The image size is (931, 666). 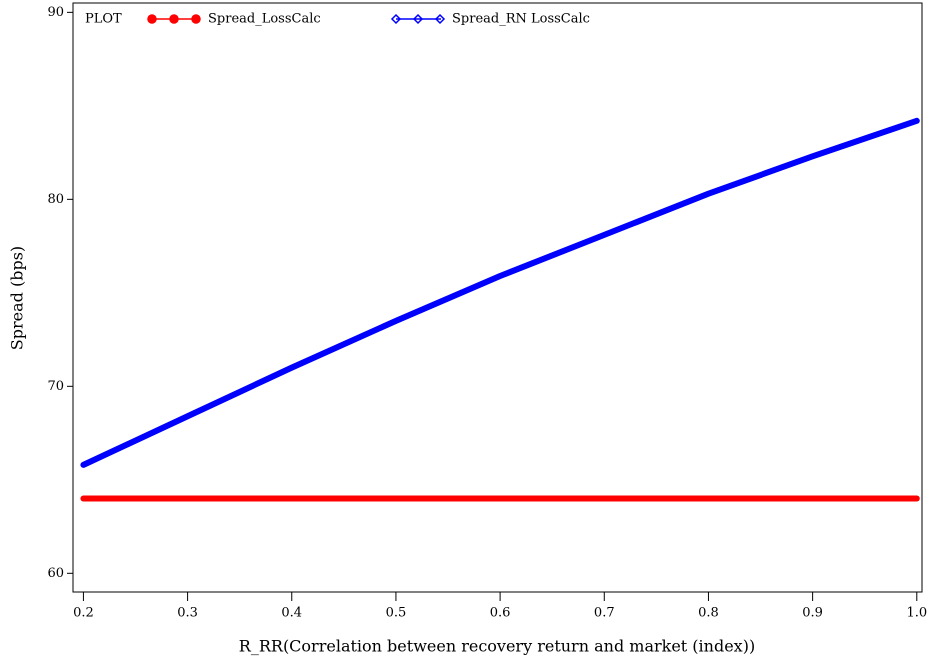 What do you see at coordinates (17, 298) in the screenshot?
I see `y-axis-label: Spread (bps)` at bounding box center [17, 298].